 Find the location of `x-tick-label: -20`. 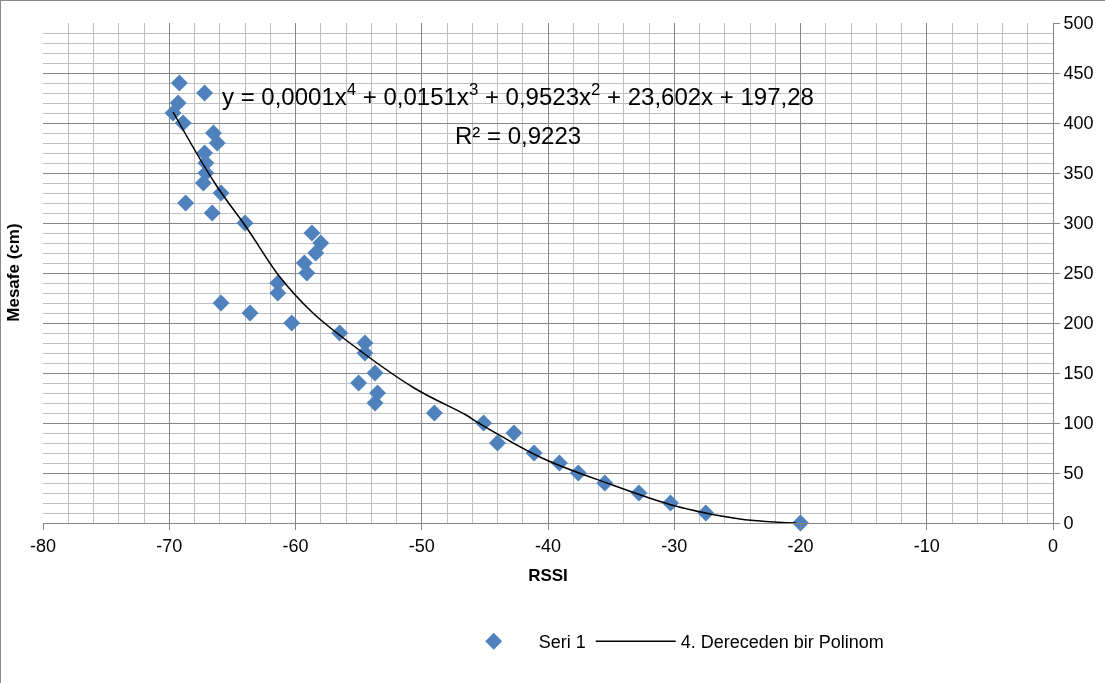

x-tick-label: -20 is located at coordinates (800, 545).